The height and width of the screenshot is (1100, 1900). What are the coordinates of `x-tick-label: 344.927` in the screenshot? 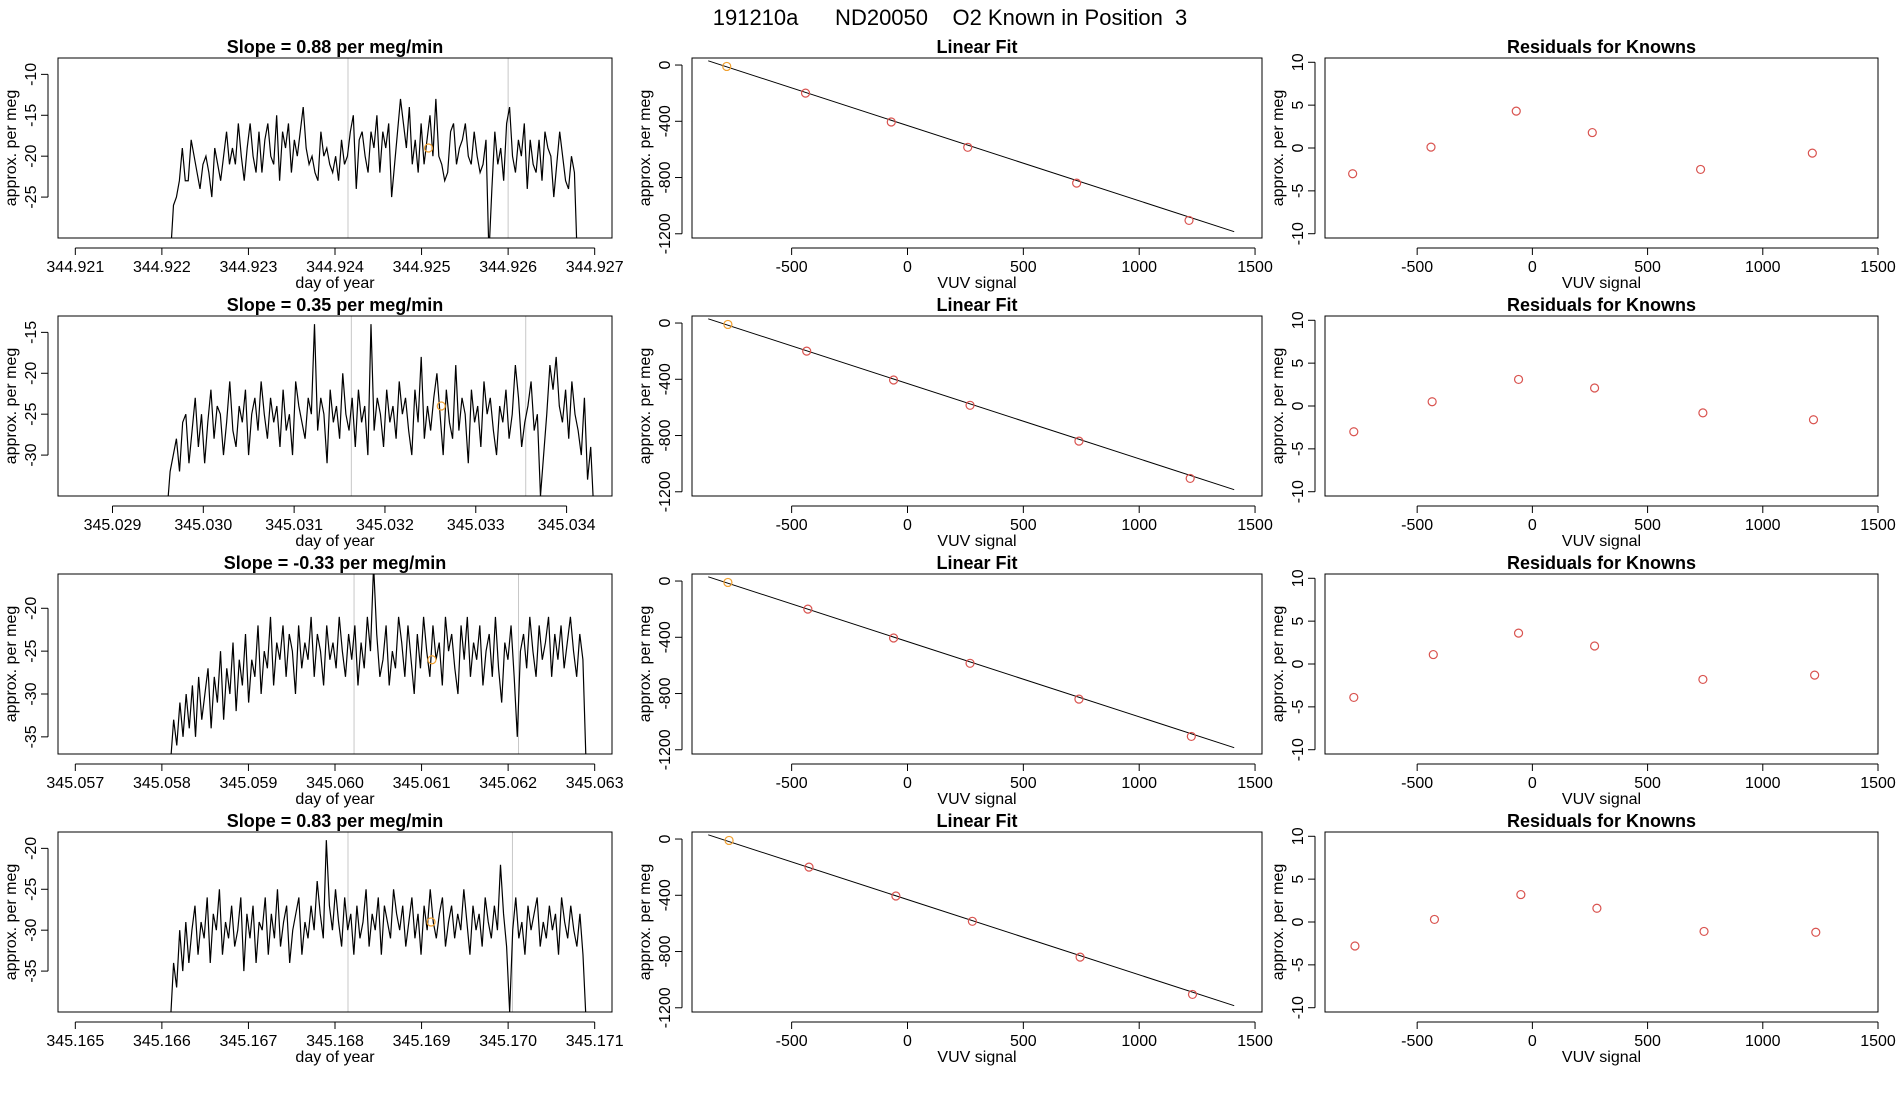 It's located at (595, 267).